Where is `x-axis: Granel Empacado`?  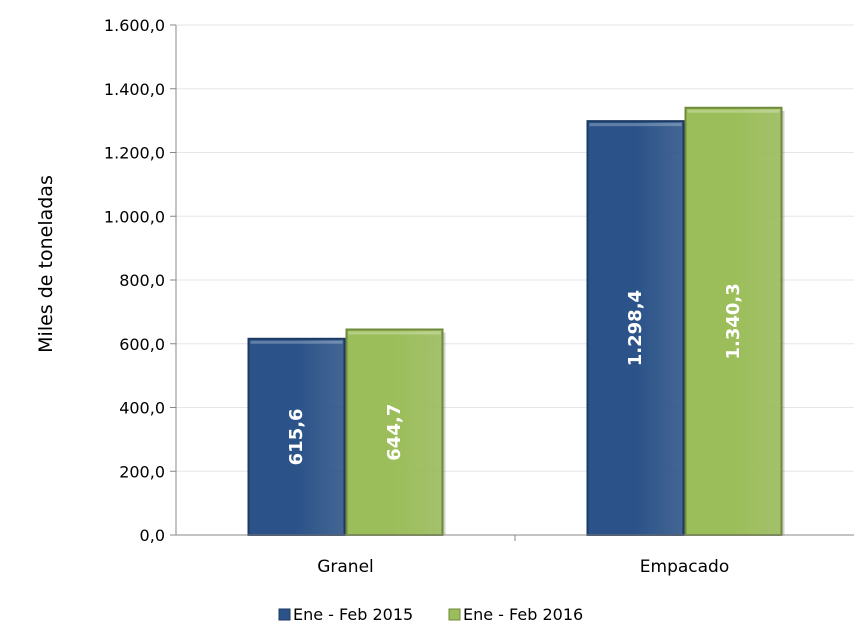 x-axis: Granel Empacado is located at coordinates (515, 555).